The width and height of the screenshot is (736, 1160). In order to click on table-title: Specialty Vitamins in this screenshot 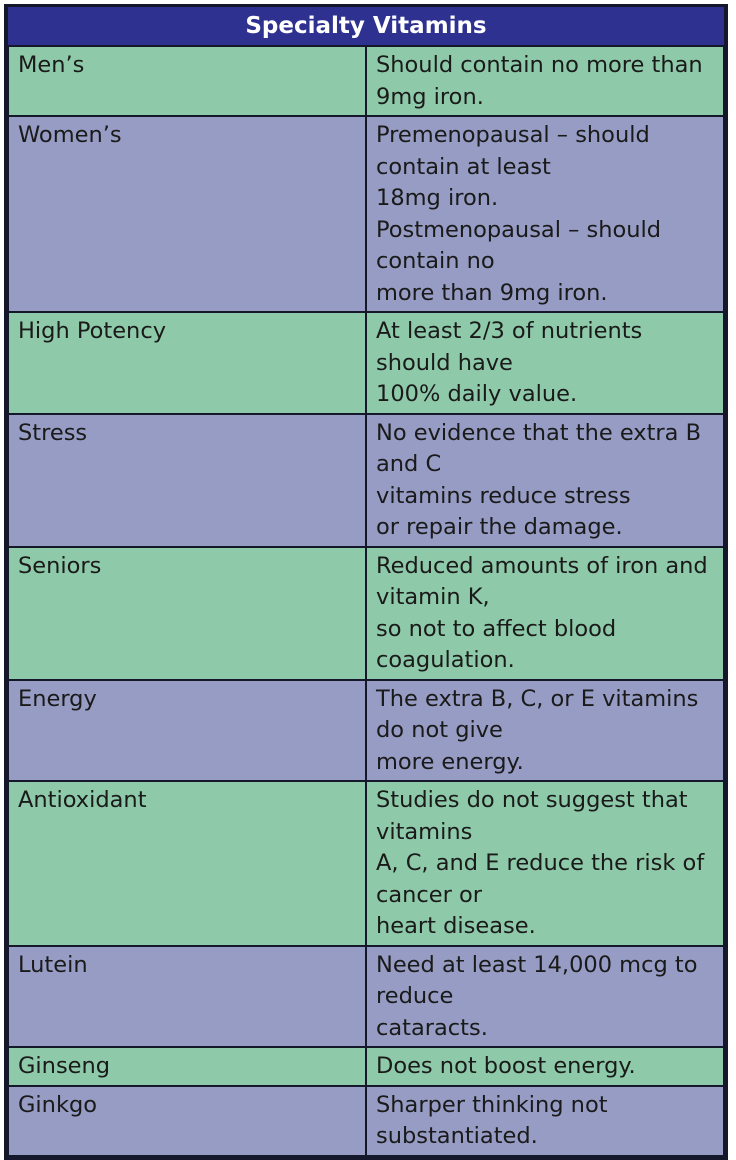, I will do `click(366, 27)`.